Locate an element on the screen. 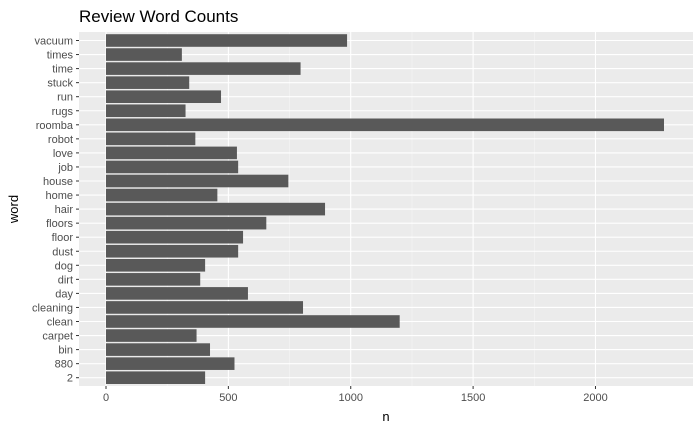  bar-clean is located at coordinates (253, 321).